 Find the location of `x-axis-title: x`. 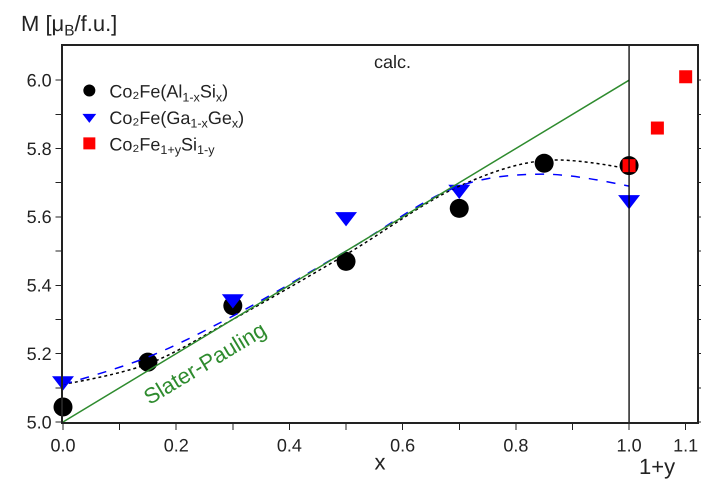

x-axis-title: x is located at coordinates (380, 462).